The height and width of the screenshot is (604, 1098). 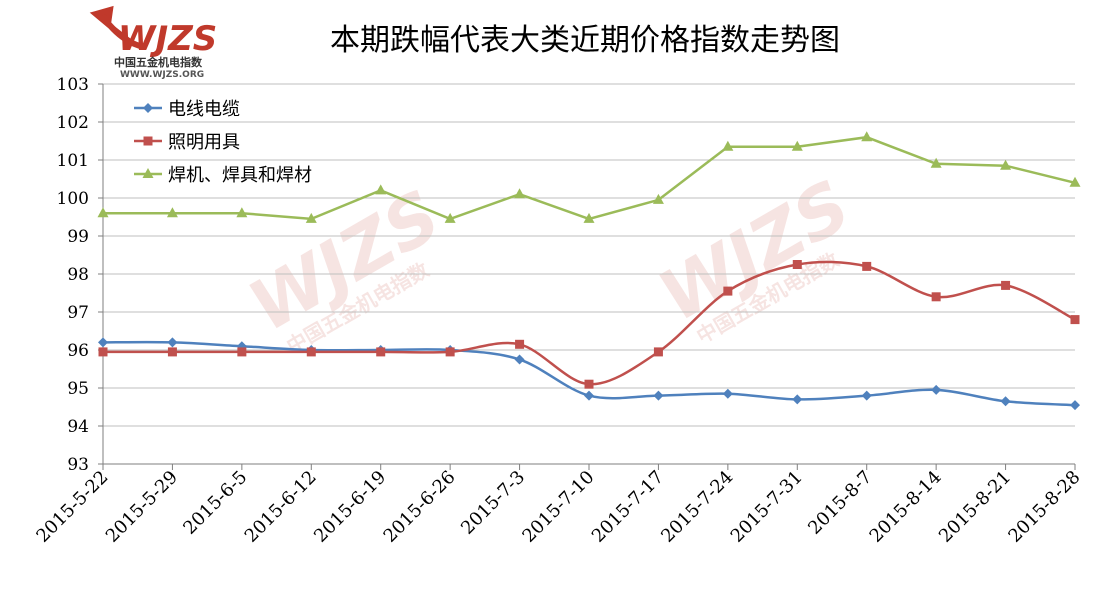 I want to click on logo-swoosh-icon, so click(x=115, y=27).